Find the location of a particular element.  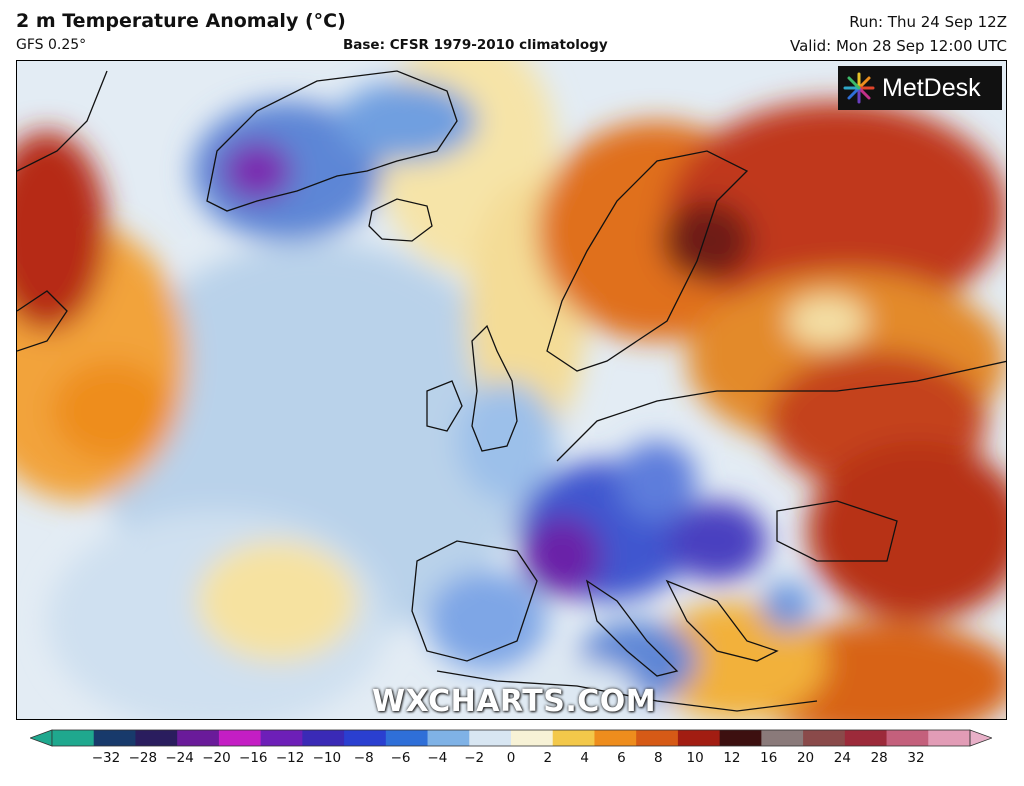

colorbar-left-arrow is located at coordinates (41, 738).